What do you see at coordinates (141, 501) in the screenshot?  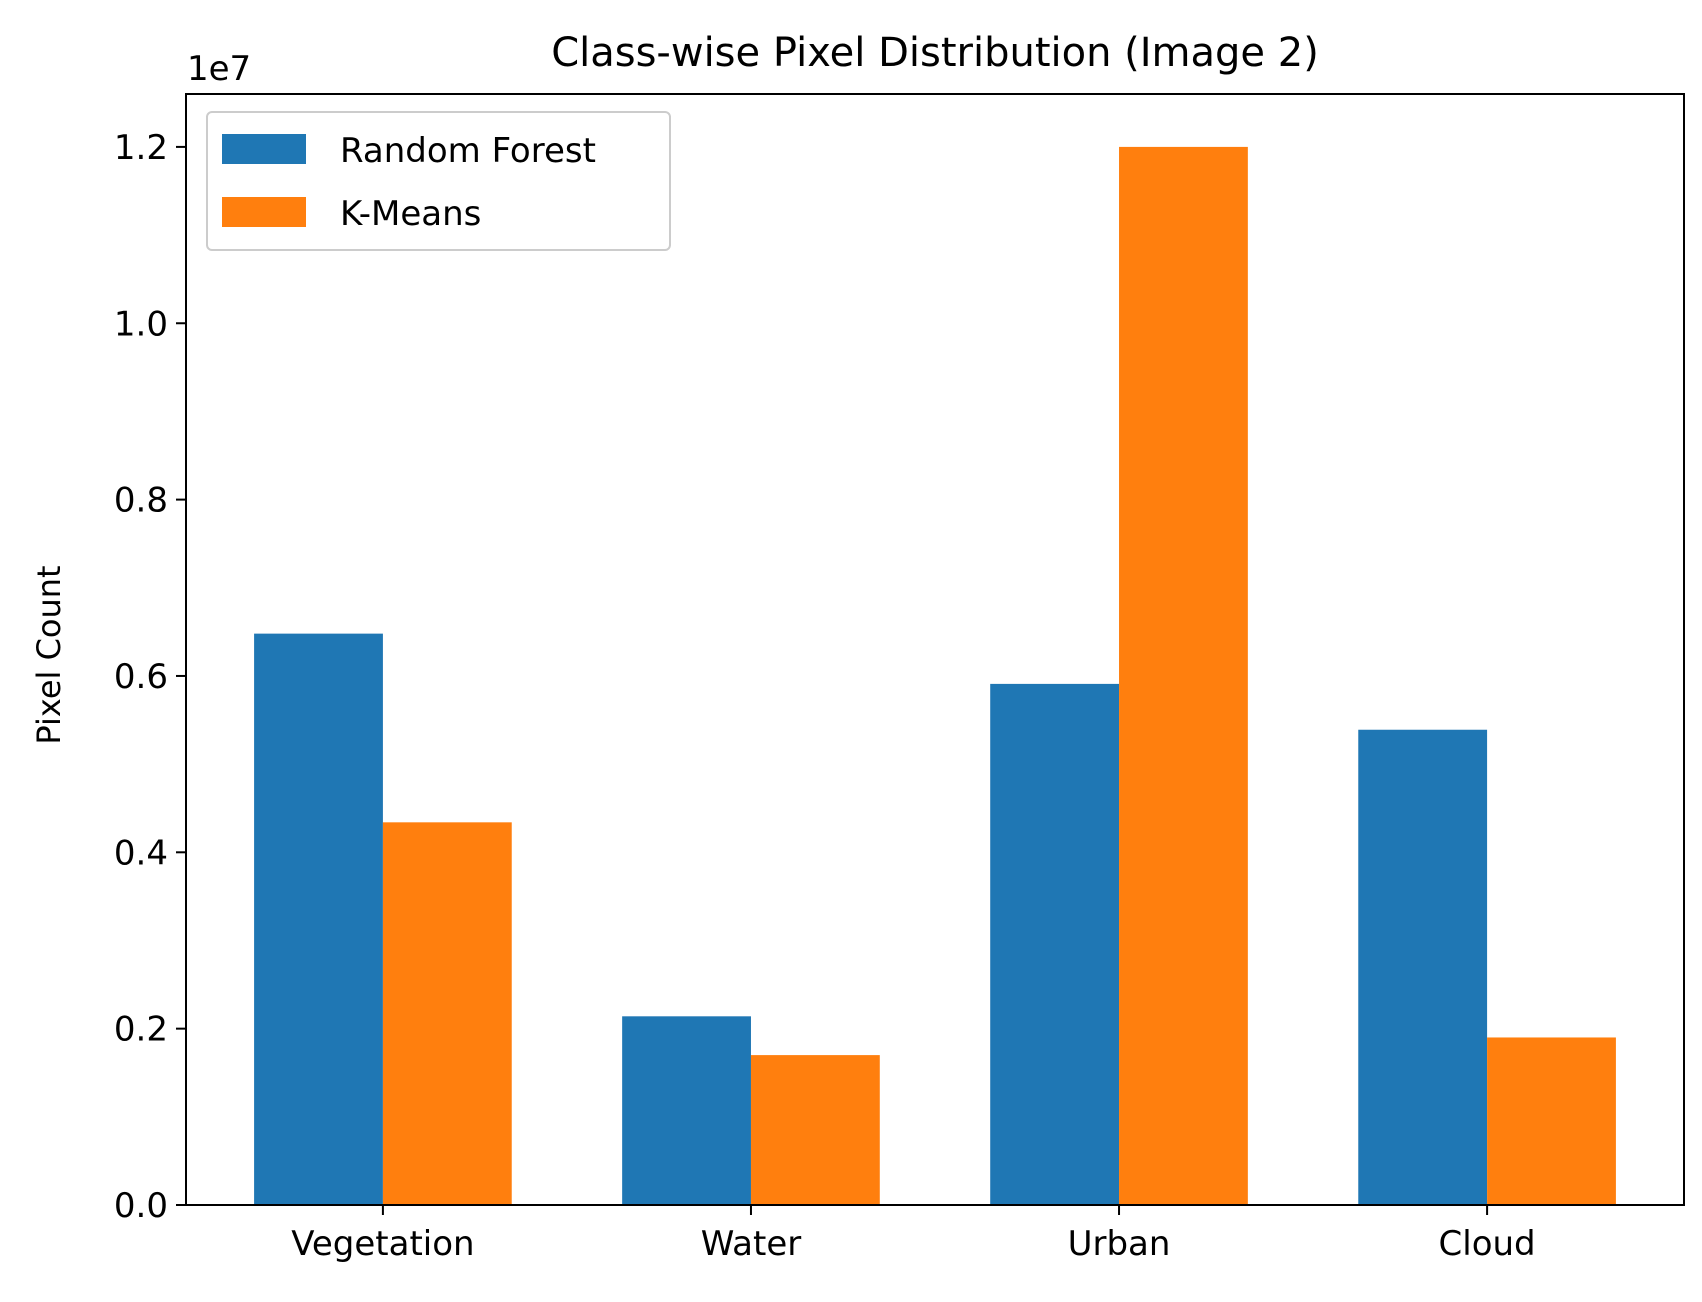 I see `y-tick-label: 0.8` at bounding box center [141, 501].